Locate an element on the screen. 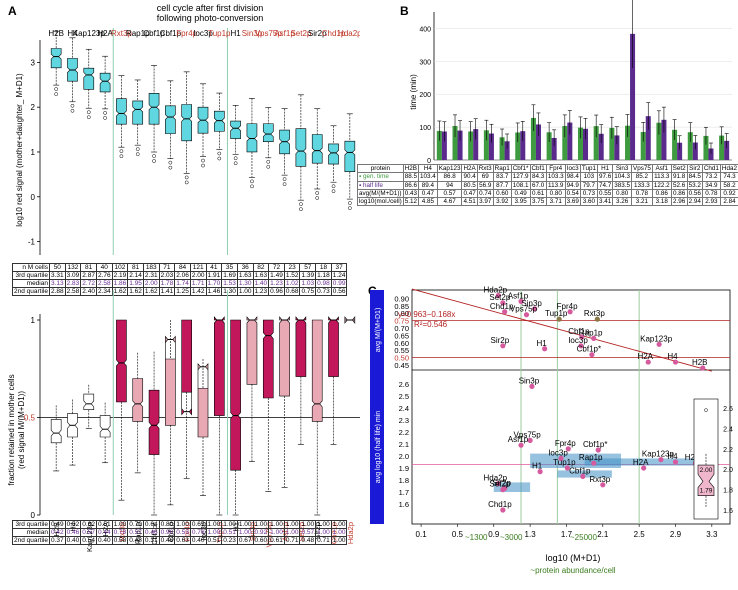  b-table-row-label: ▪ half life is located at coordinates (381, 185).